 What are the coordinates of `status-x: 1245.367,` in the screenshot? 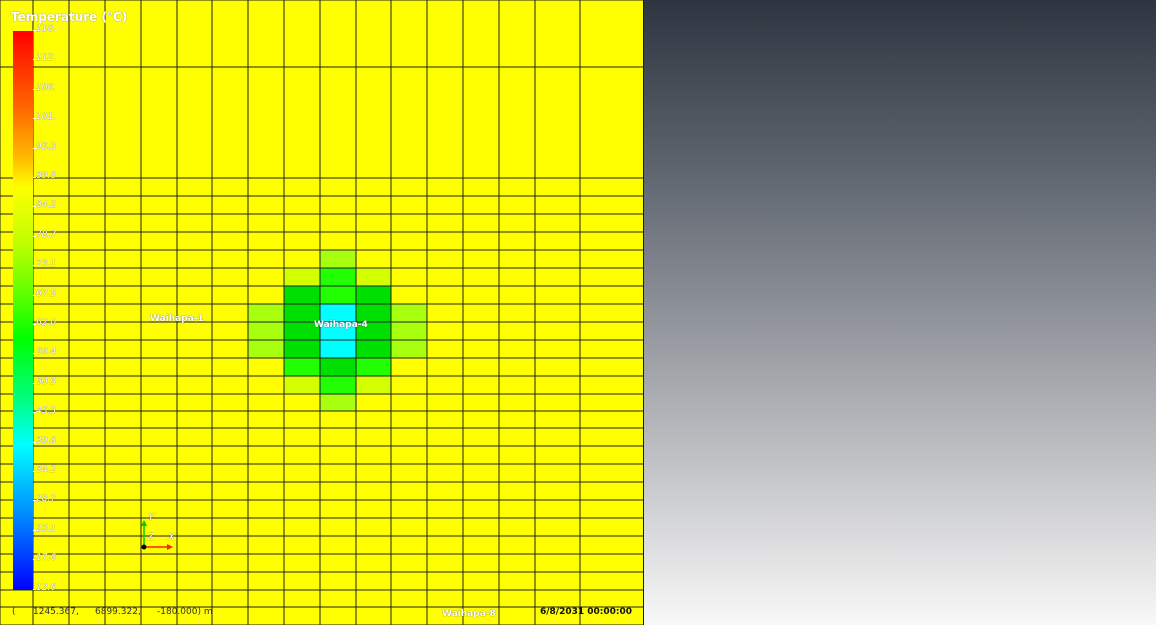 It's located at (56, 612).